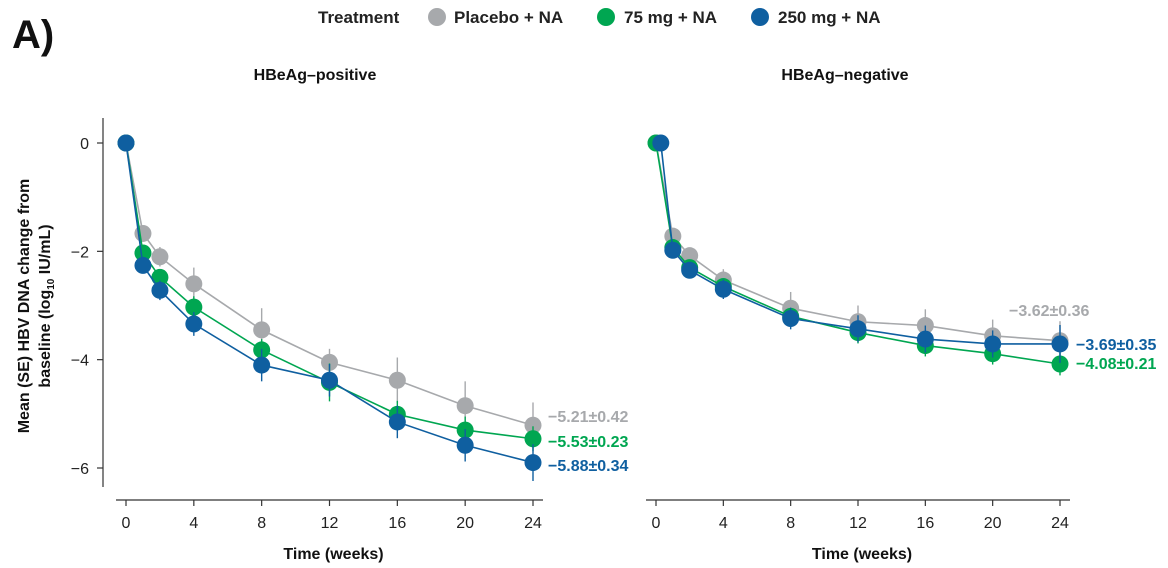 This screenshot has height=568, width=1168. What do you see at coordinates (33, 35) in the screenshot?
I see `panel-label: A)` at bounding box center [33, 35].